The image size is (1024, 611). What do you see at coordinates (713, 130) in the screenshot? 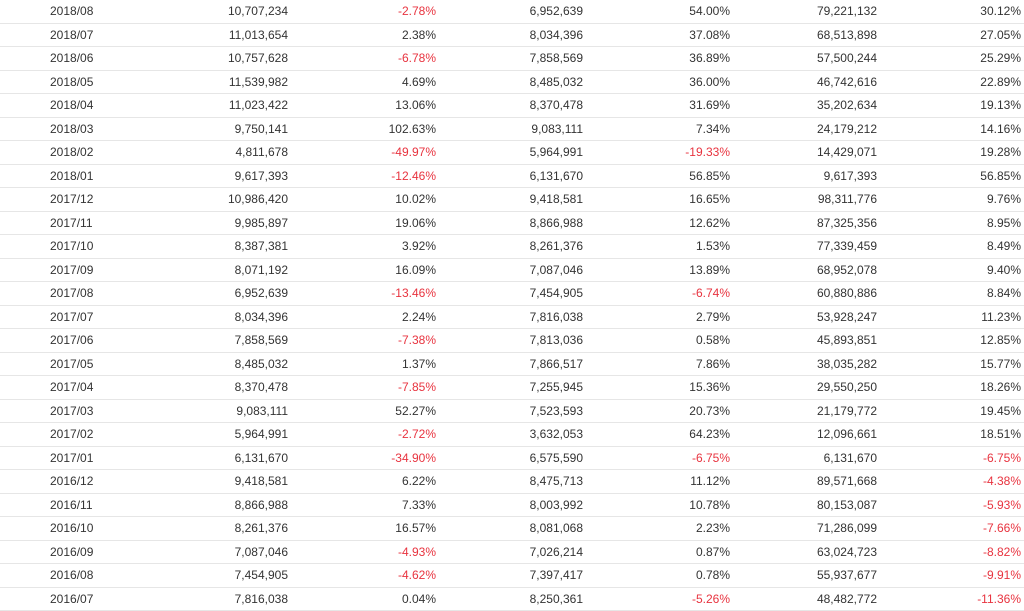
I see `yoy-change-cell: 7.34%` at bounding box center [713, 130].